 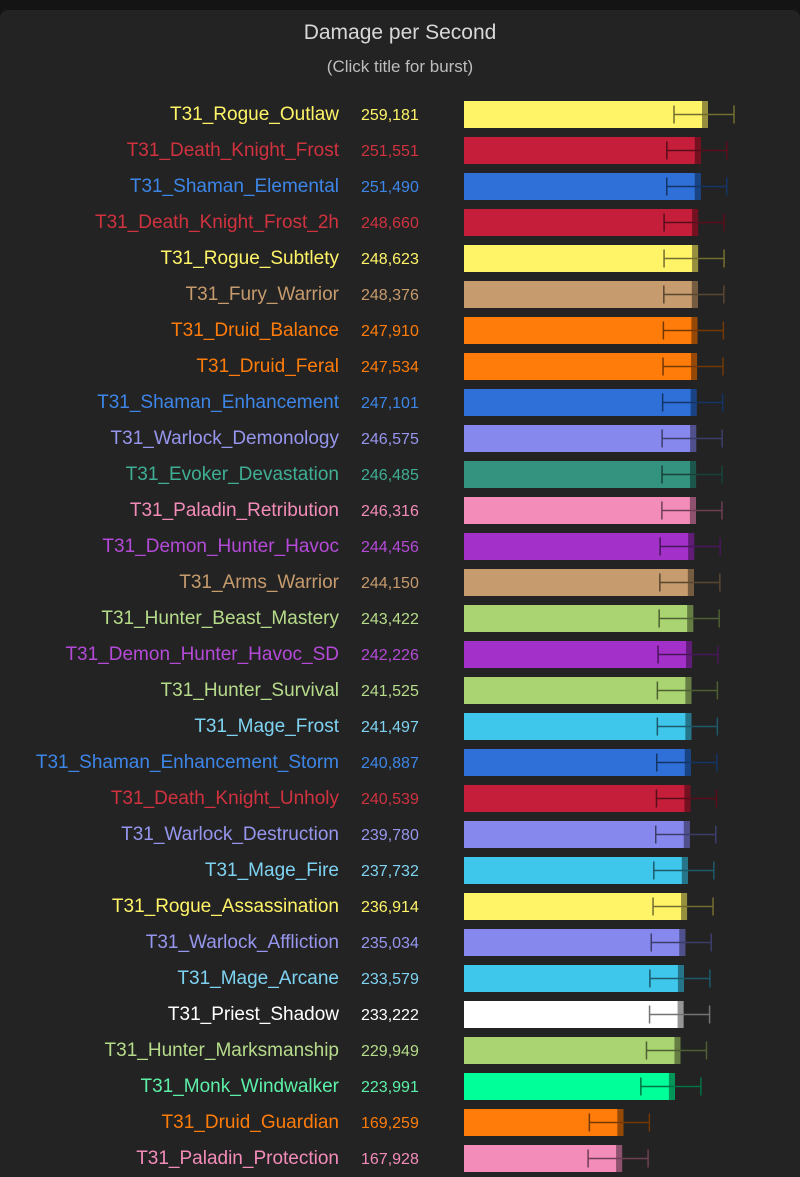 I want to click on bar-label: T31_Arms_Warrior, so click(x=259, y=582).